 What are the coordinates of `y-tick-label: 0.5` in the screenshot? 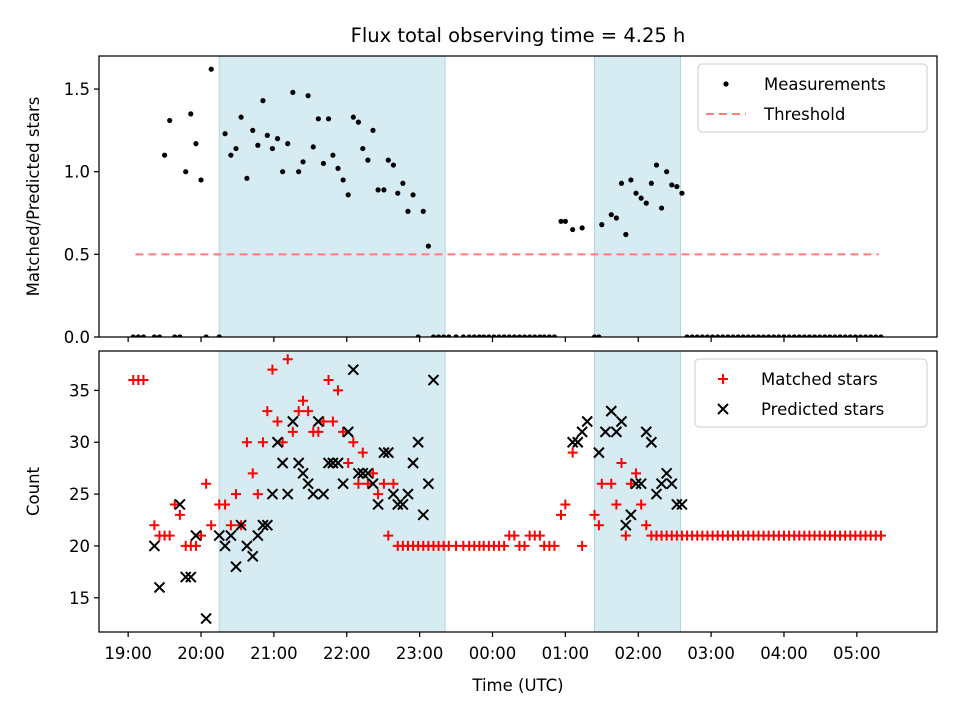 It's located at (77, 254).